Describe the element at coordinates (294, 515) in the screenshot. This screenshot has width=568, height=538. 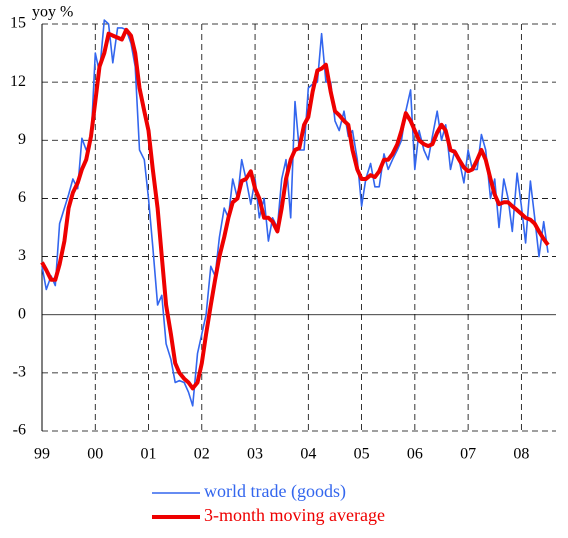
I see `legend-label: 3-month moving average` at that location.